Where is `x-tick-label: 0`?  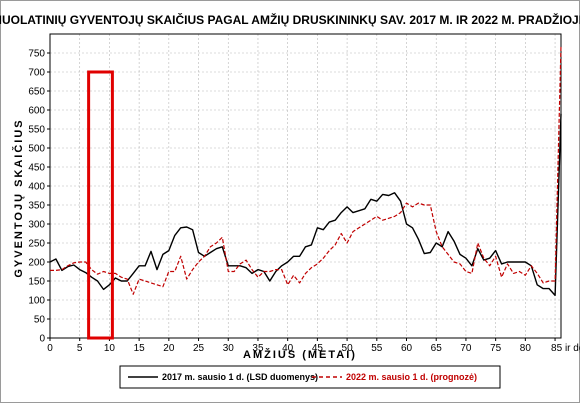 x-tick-label: 0 is located at coordinates (50, 348).